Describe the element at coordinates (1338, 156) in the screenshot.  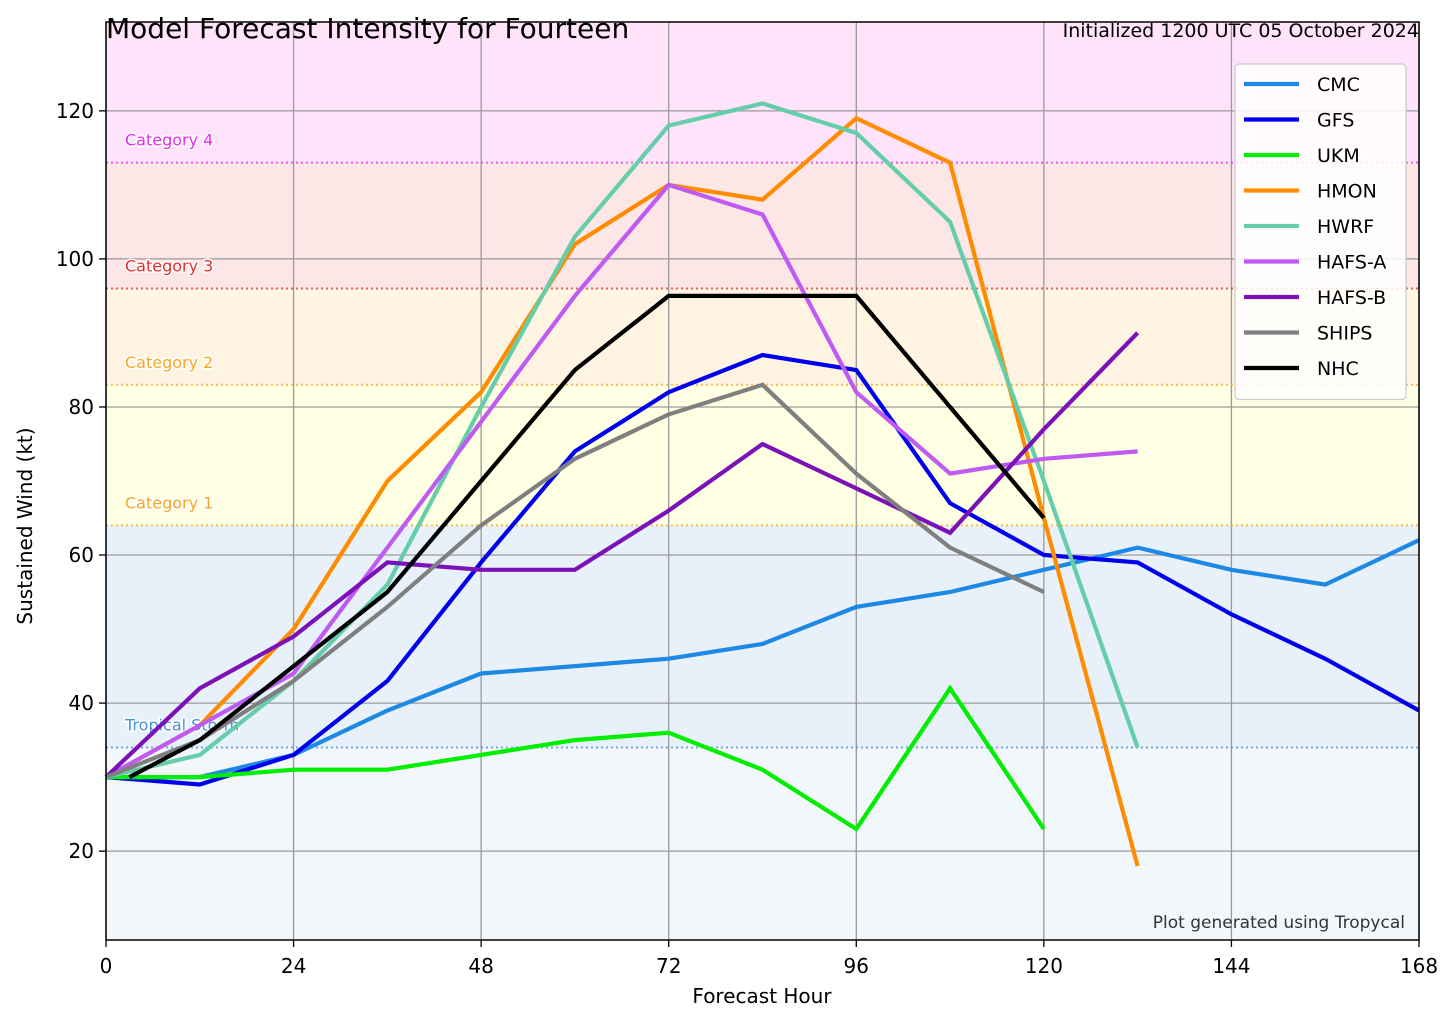
I see `legend-label-ukm: UKM` at that location.